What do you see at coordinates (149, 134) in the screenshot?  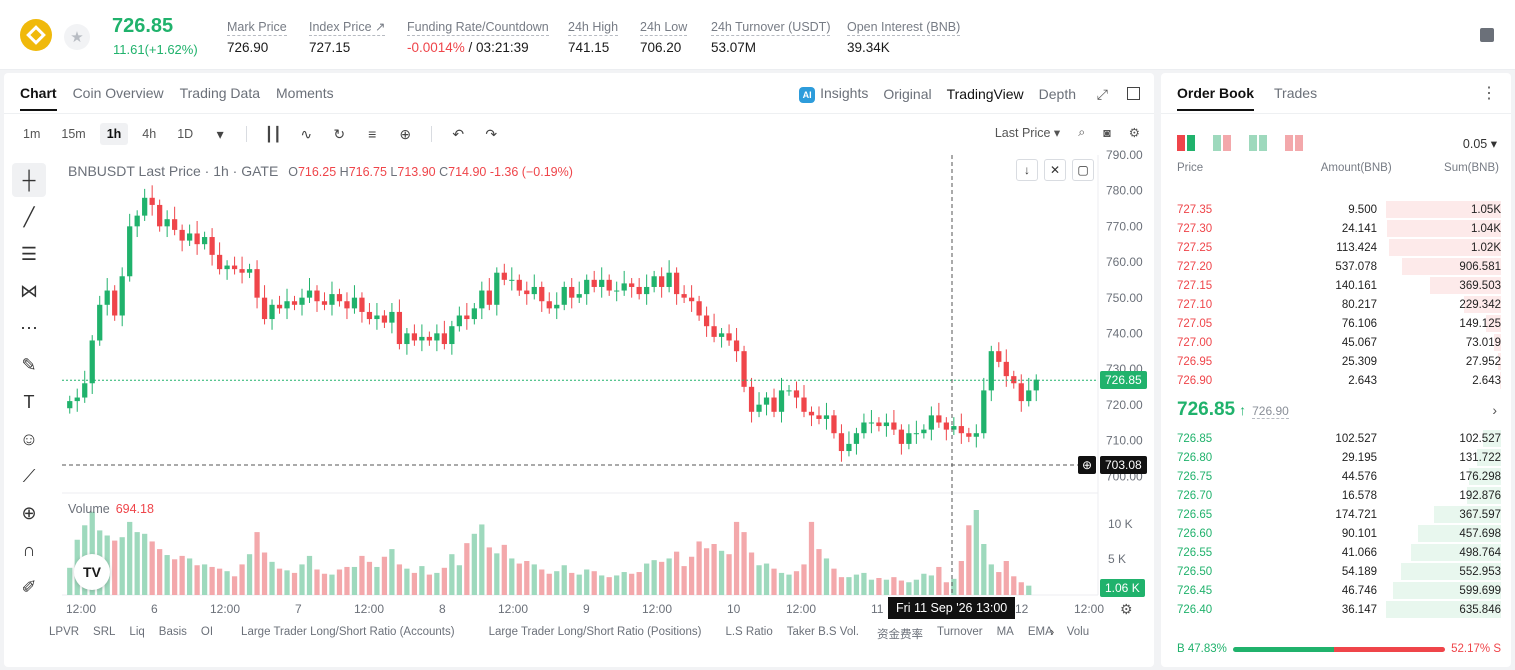 I see `timeframe-4h: 4h` at bounding box center [149, 134].